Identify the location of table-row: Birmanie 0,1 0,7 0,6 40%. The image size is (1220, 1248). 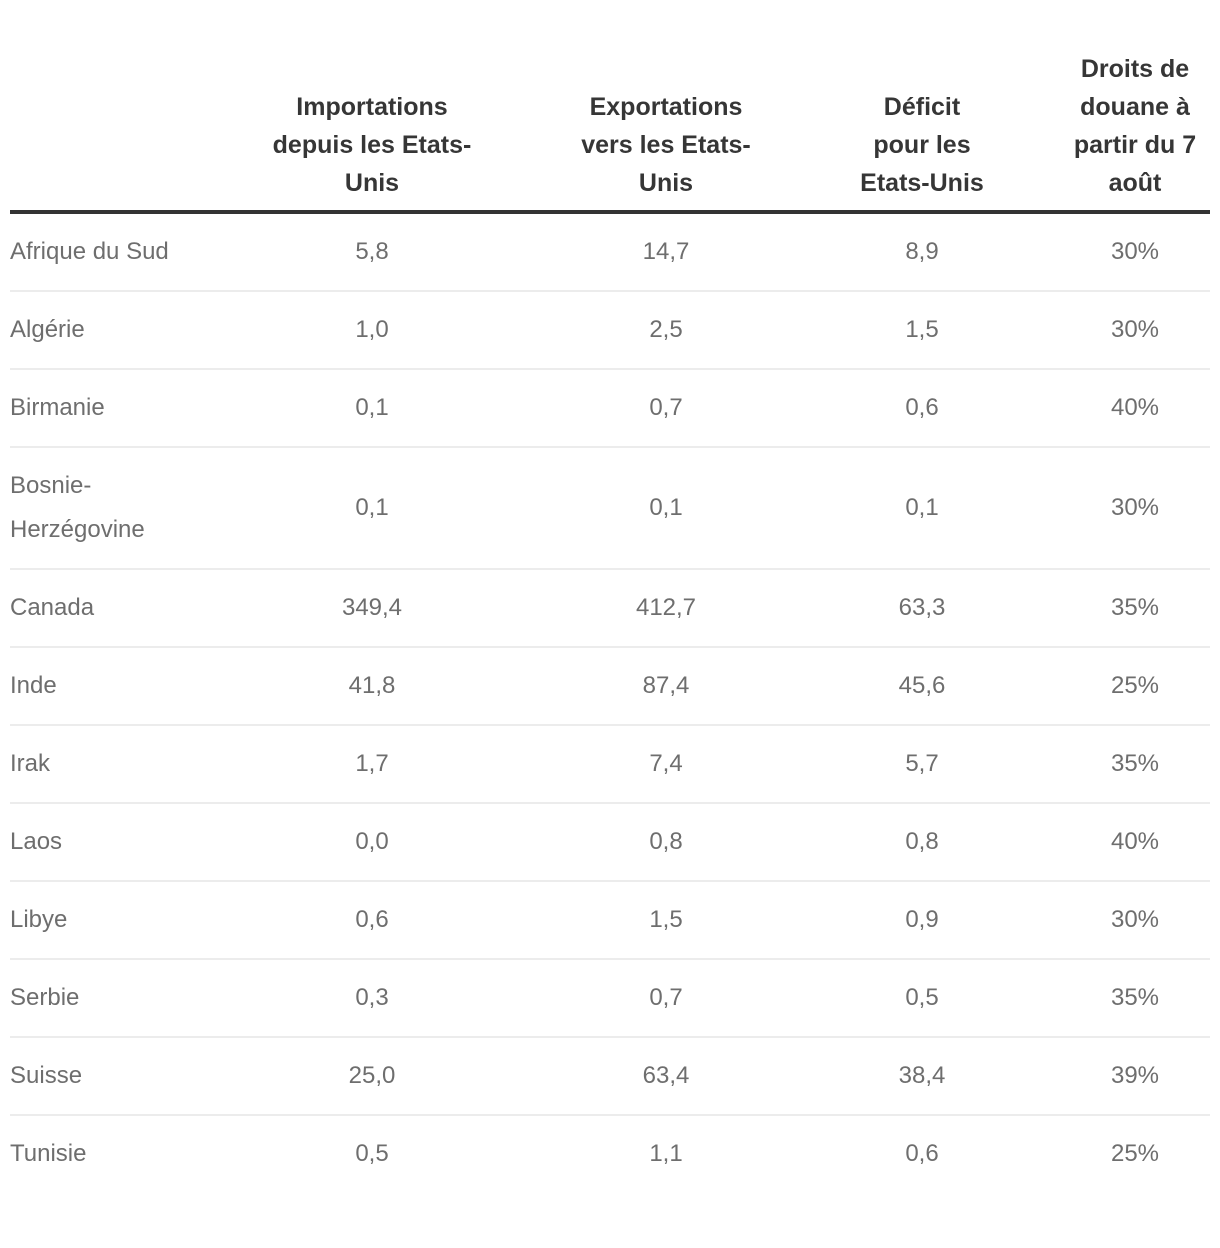
(610, 408).